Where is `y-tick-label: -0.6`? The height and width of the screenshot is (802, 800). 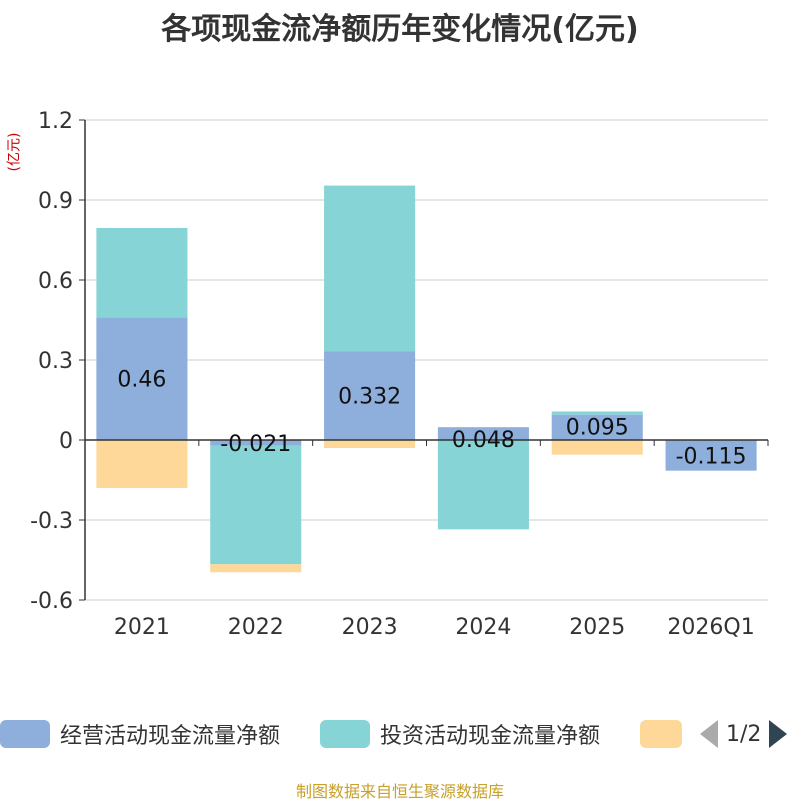
y-tick-label: -0.6 is located at coordinates (51, 601).